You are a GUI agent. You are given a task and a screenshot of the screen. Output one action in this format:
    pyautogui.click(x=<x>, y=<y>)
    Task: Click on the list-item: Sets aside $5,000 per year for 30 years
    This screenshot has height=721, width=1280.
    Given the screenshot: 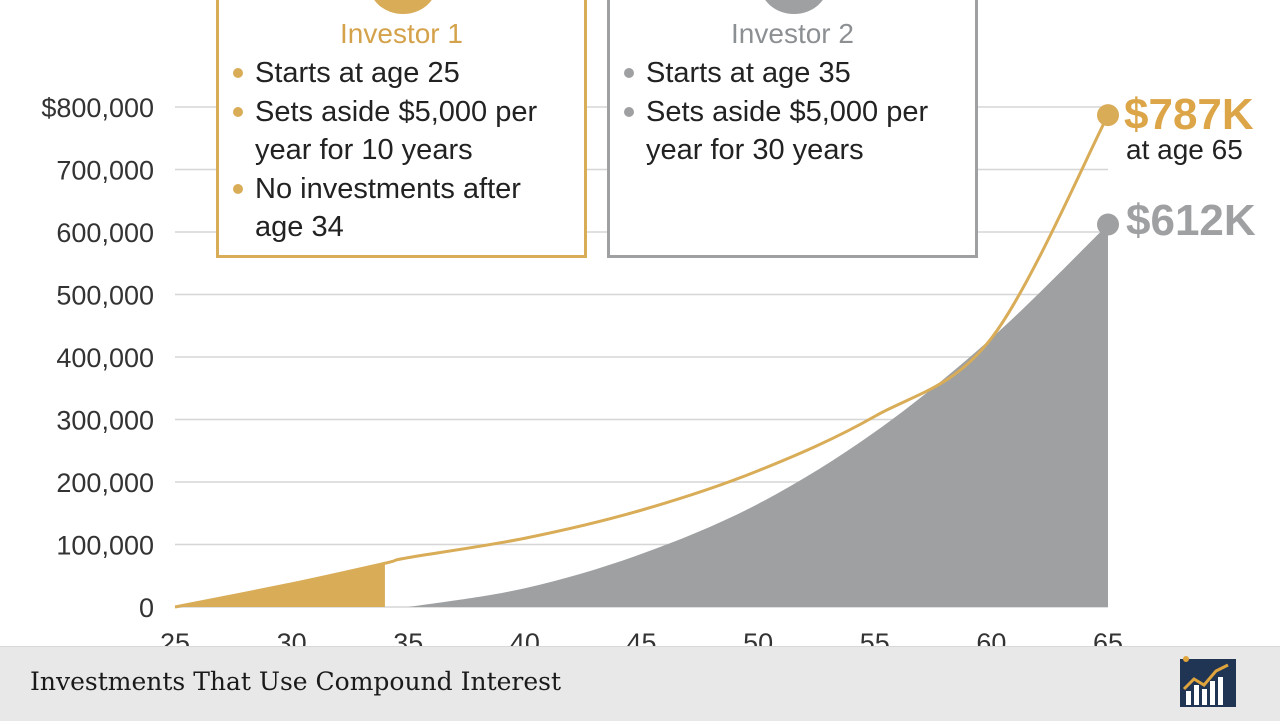 What is the action you would take?
    pyautogui.click(x=793, y=131)
    